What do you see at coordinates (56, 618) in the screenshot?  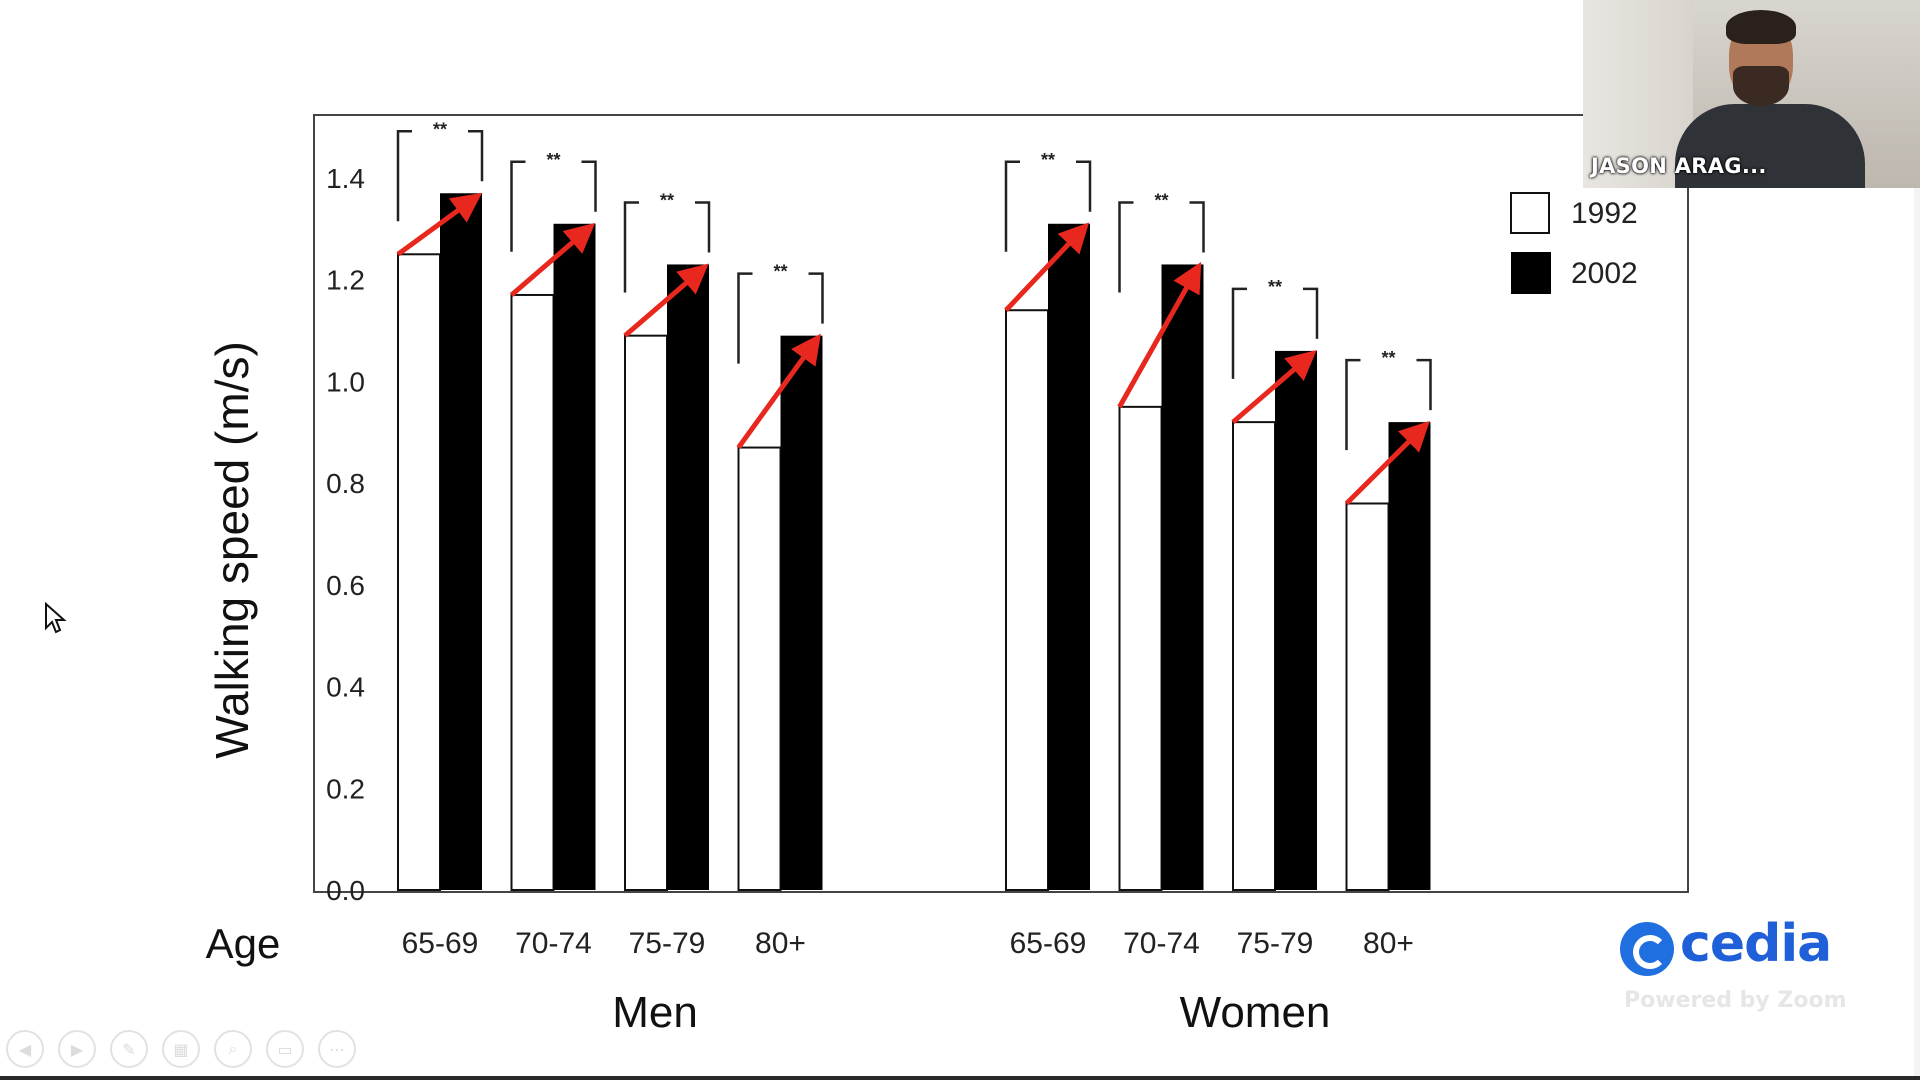 I see `mouse-cursor-icon` at bounding box center [56, 618].